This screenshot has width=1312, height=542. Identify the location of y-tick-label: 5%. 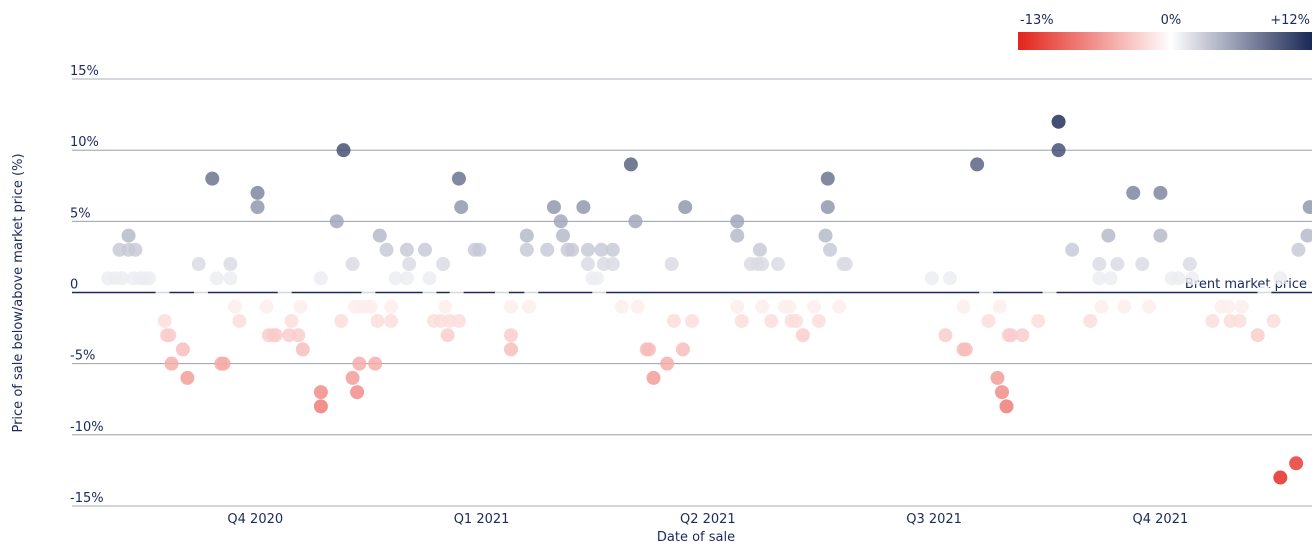
(80, 213).